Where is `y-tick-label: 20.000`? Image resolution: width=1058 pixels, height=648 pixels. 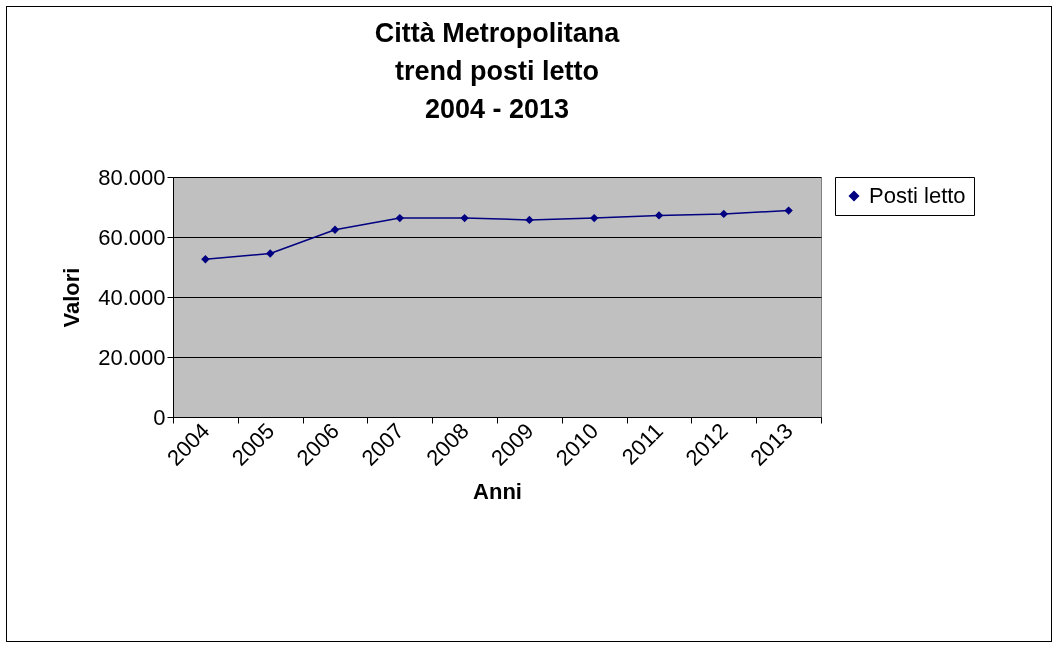
y-tick-label: 20.000 is located at coordinates (132, 357).